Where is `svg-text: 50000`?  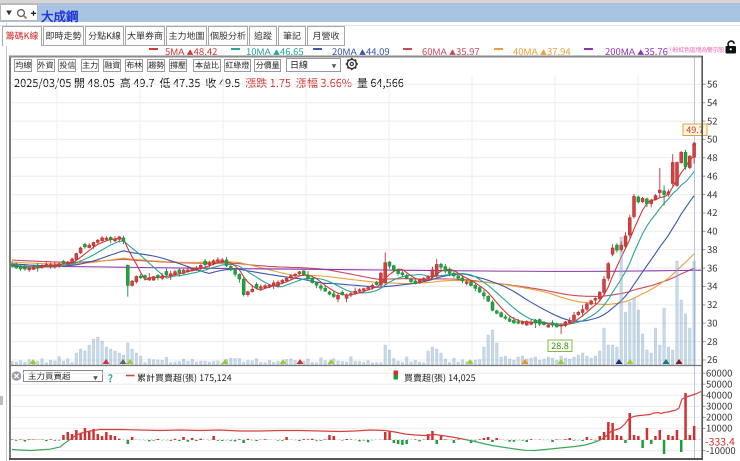
svg-text: 50000 is located at coordinates (719, 383).